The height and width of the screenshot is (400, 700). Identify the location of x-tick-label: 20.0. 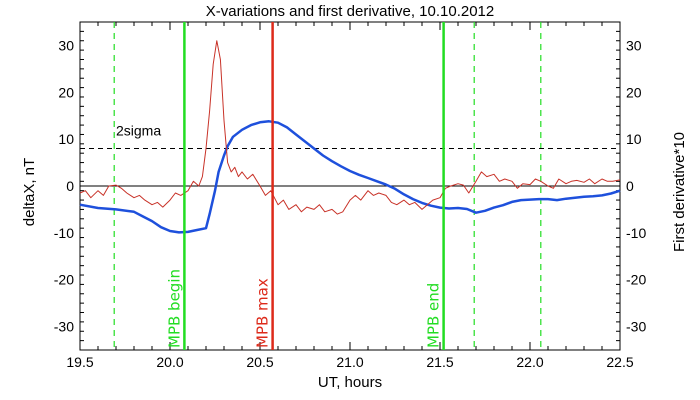
(169, 362).